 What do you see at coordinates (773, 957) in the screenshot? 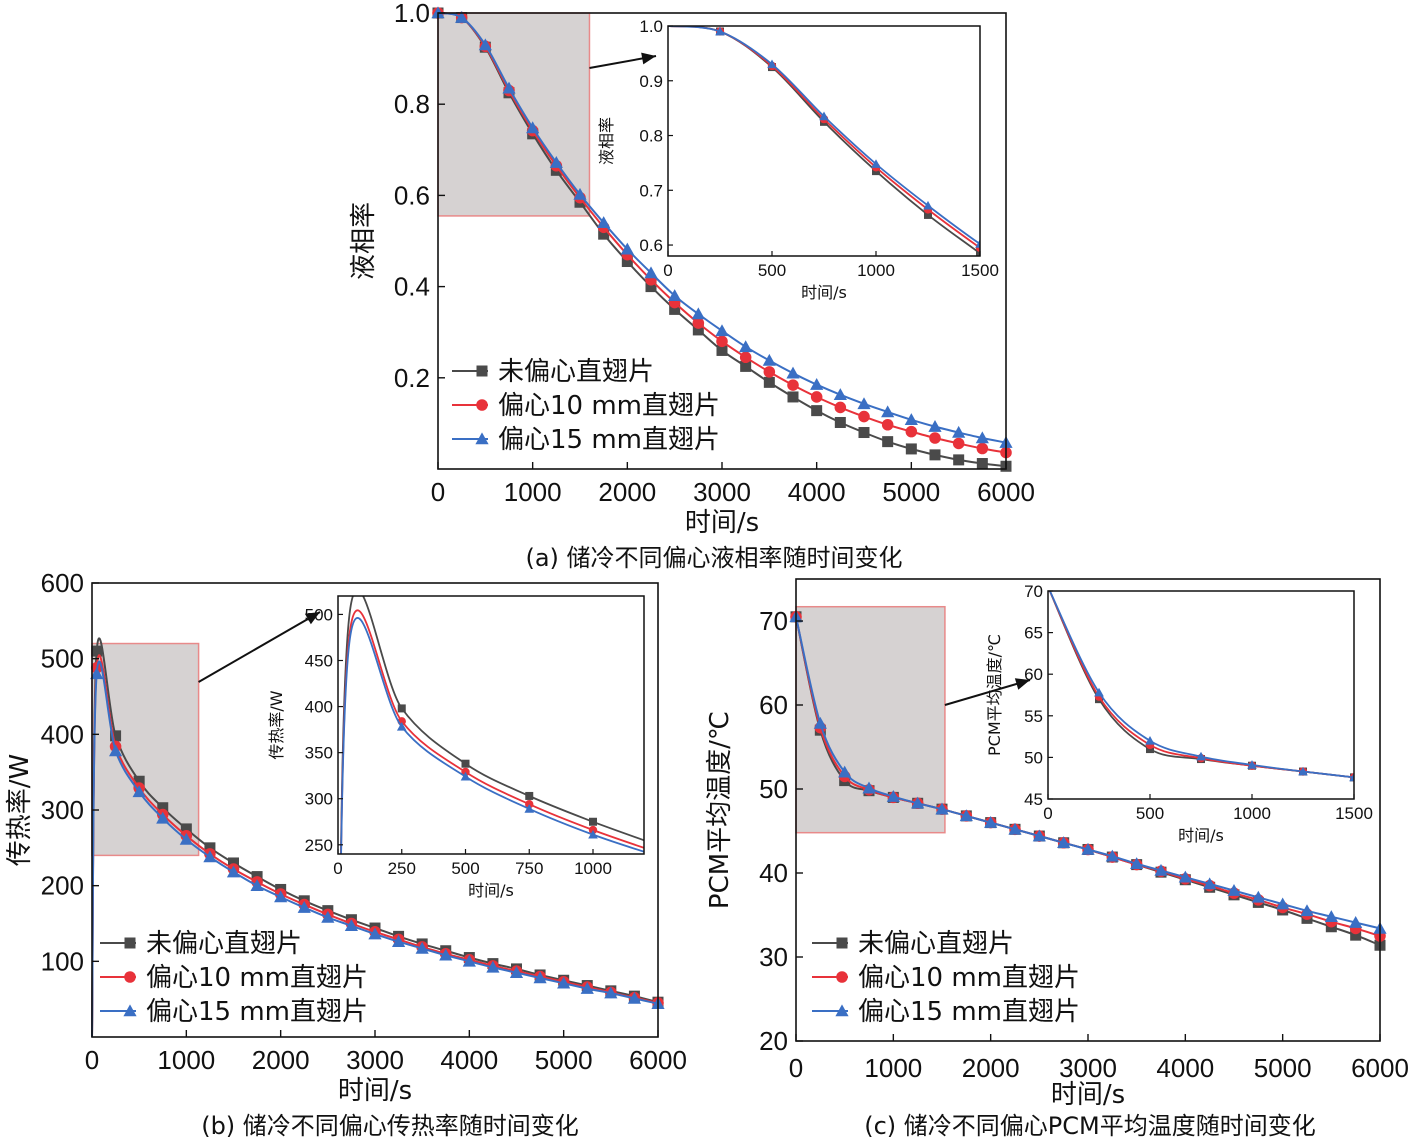
I see `y-tick-label: 30` at bounding box center [773, 957].